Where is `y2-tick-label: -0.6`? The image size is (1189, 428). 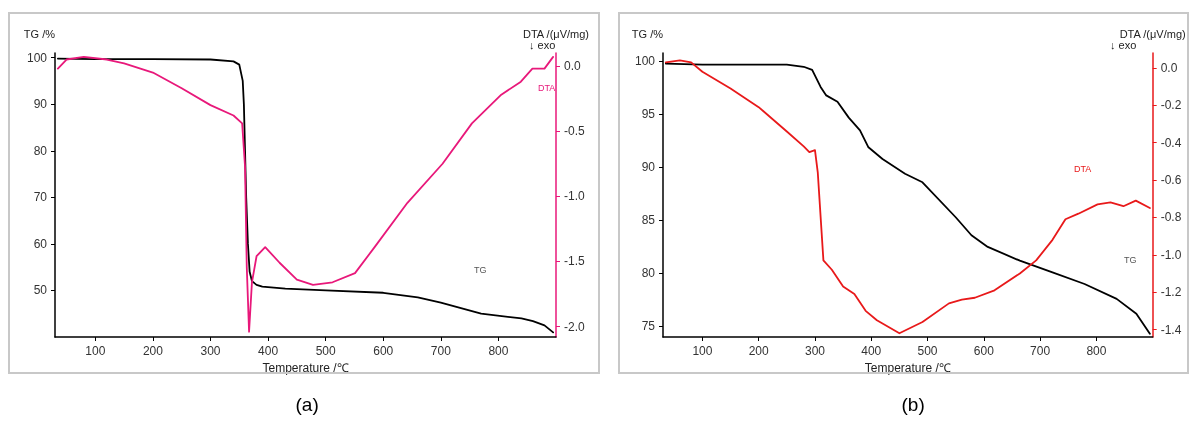 y2-tick-label: -0.6 is located at coordinates (1171, 180).